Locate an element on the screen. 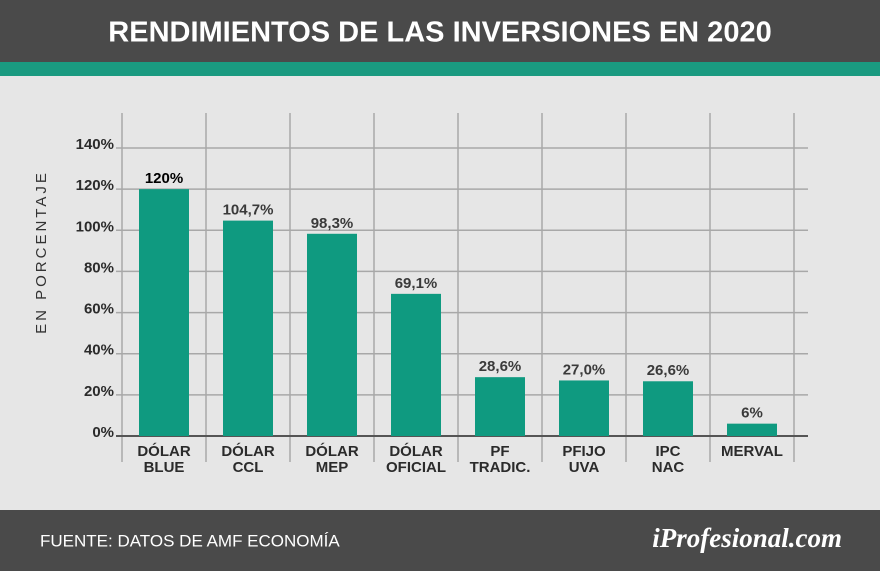 This screenshot has height=571, width=880. y-tick-label: 0% is located at coordinates (103, 432).